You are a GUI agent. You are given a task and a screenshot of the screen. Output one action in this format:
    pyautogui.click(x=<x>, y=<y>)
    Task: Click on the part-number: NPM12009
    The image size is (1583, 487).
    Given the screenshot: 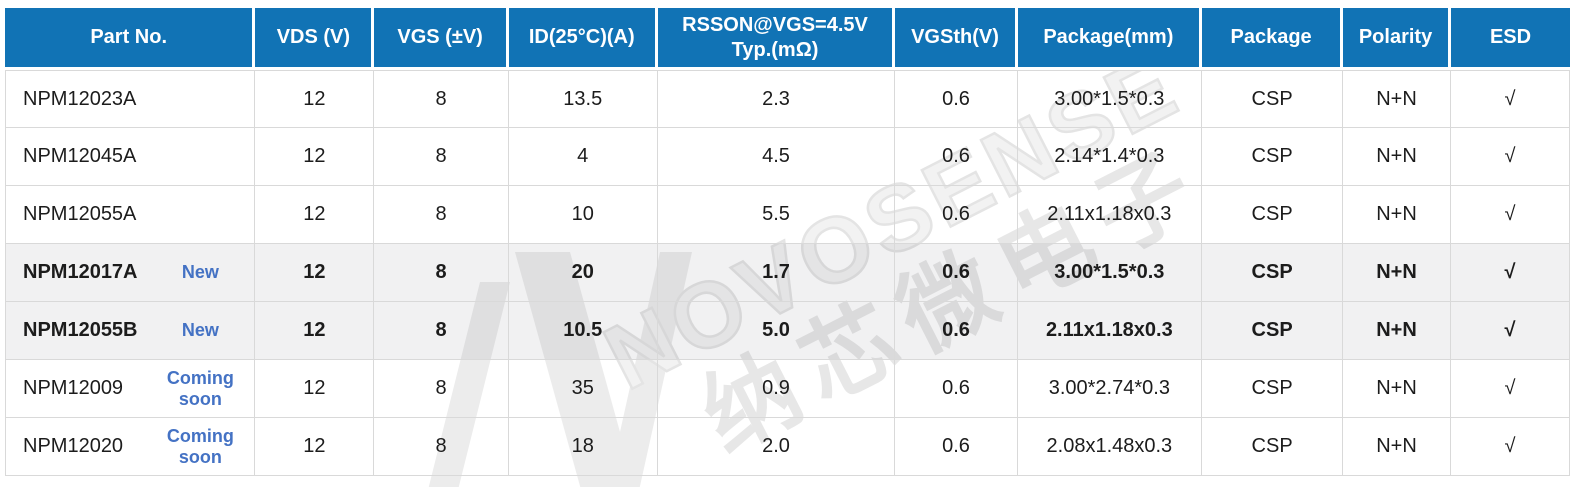 What is the action you would take?
    pyautogui.click(x=73, y=388)
    